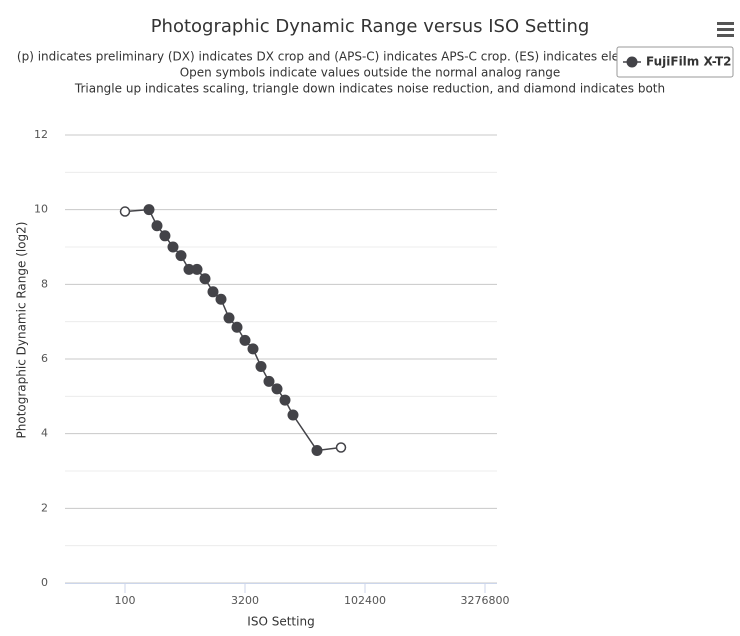  I want to click on x-tick-label: 3200, so click(245, 600).